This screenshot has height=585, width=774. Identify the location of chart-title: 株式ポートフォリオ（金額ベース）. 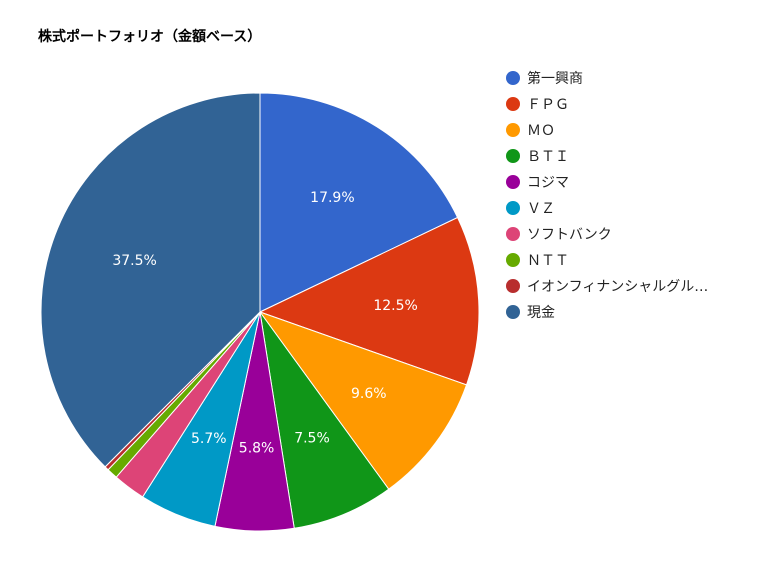
(149, 36).